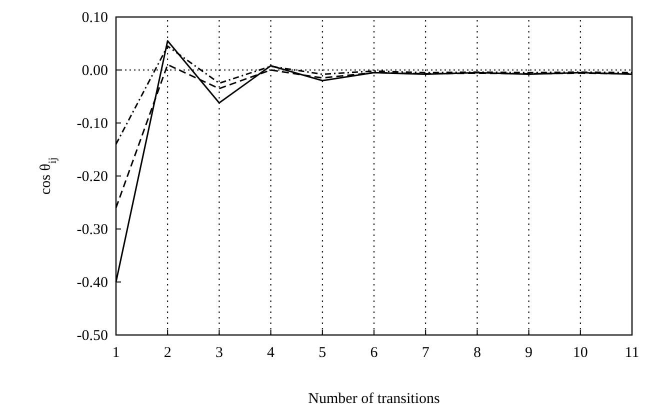  I want to click on x-tick-label: 5, so click(322, 353).